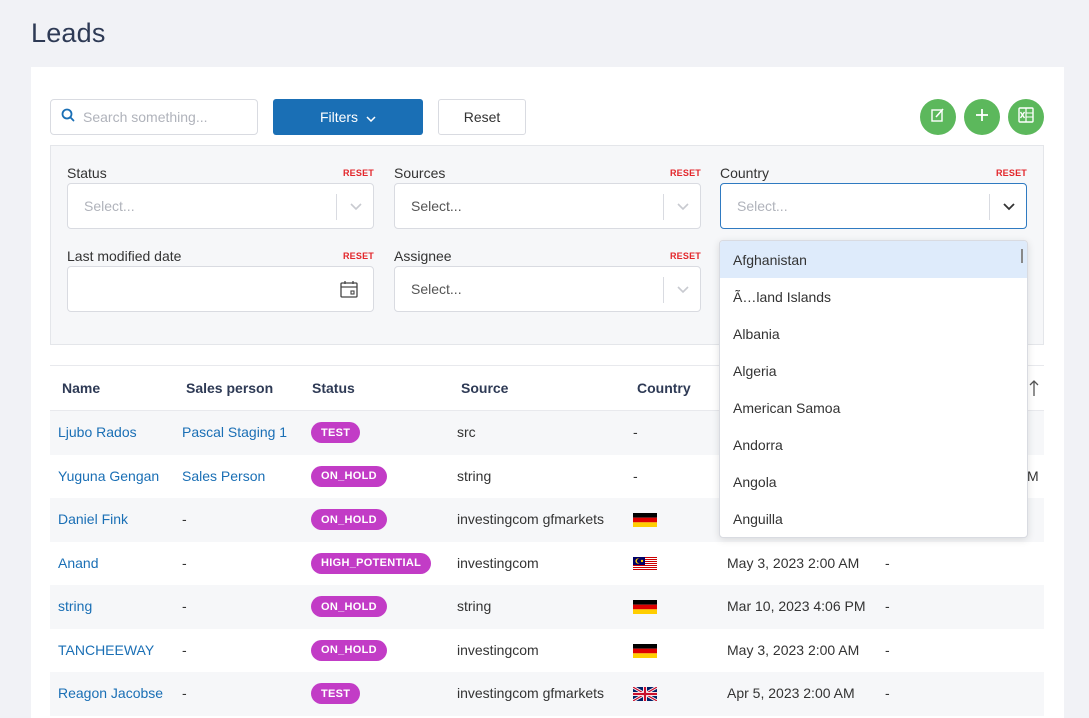 This screenshot has width=1089, height=718. I want to click on search-box, so click(154, 117).